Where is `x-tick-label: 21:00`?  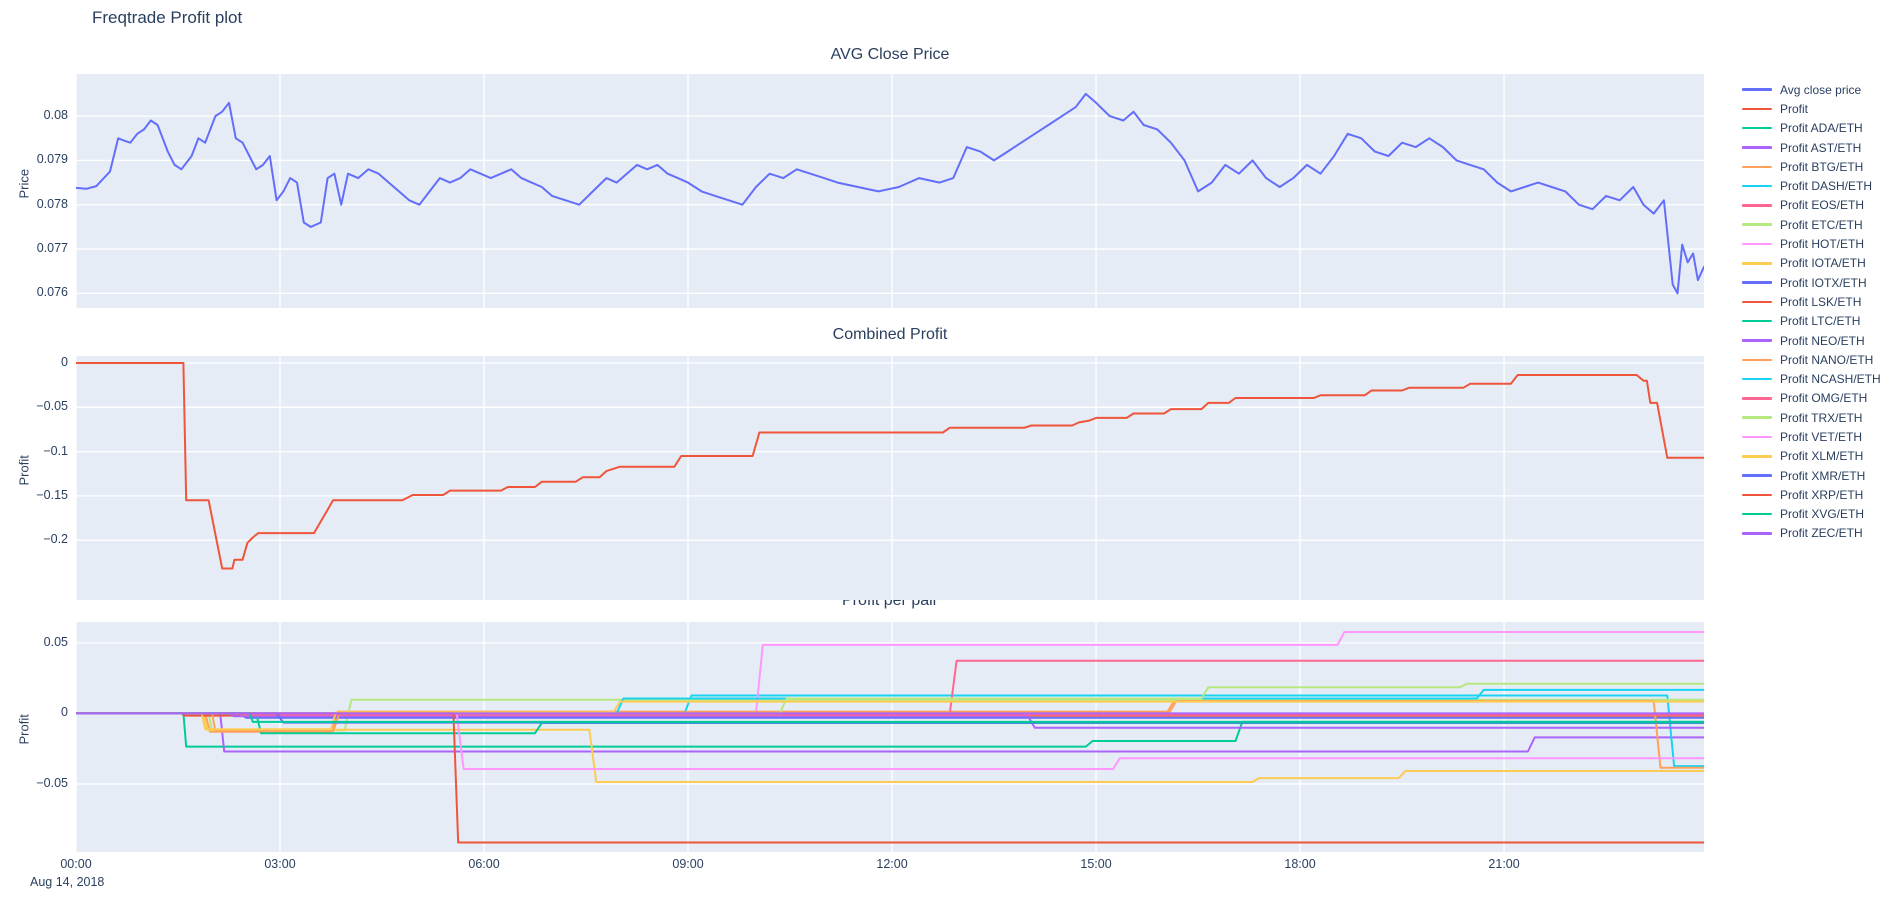
x-tick-label: 21:00 is located at coordinates (1504, 864).